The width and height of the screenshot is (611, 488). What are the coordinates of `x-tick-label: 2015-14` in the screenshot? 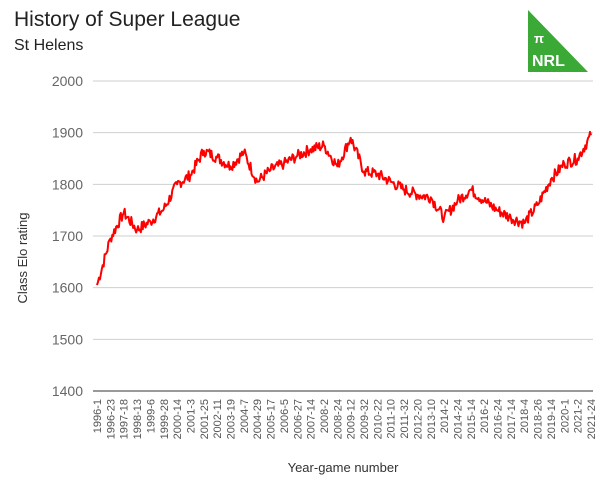 It's located at (472, 419).